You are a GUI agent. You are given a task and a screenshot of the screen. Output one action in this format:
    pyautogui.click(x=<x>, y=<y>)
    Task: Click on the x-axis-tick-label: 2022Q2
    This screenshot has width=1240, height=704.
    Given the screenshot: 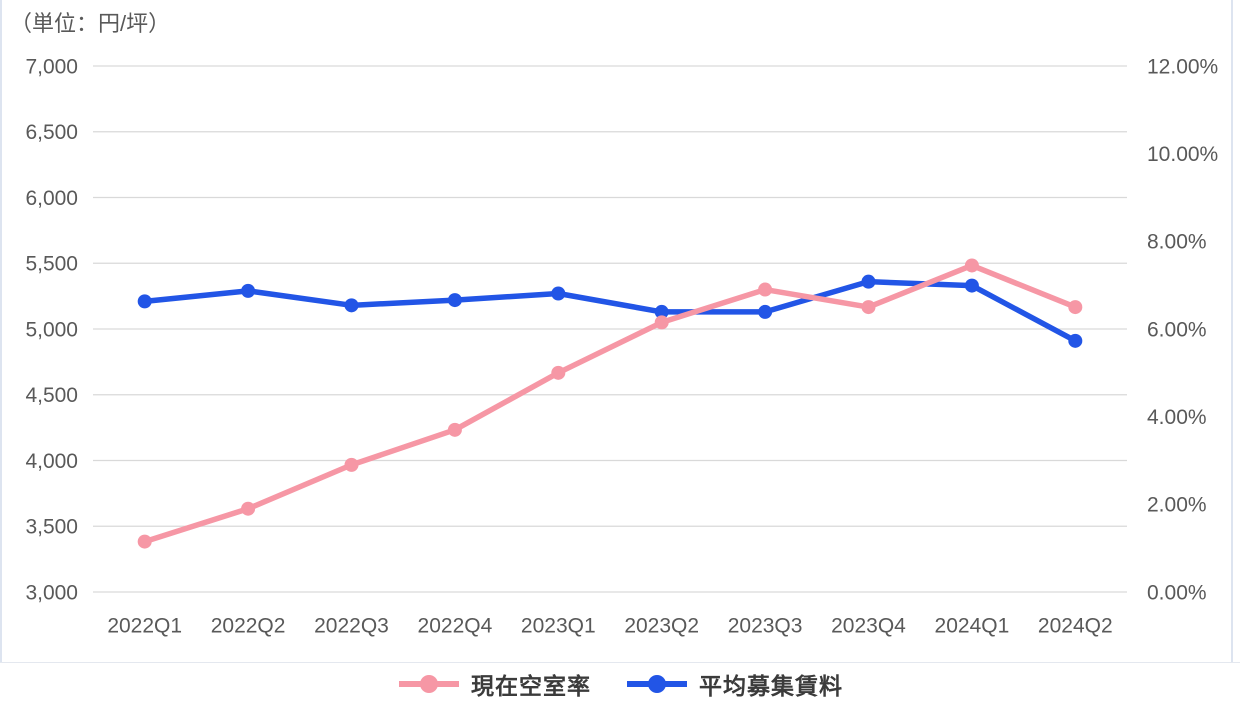 What is the action you would take?
    pyautogui.click(x=248, y=625)
    